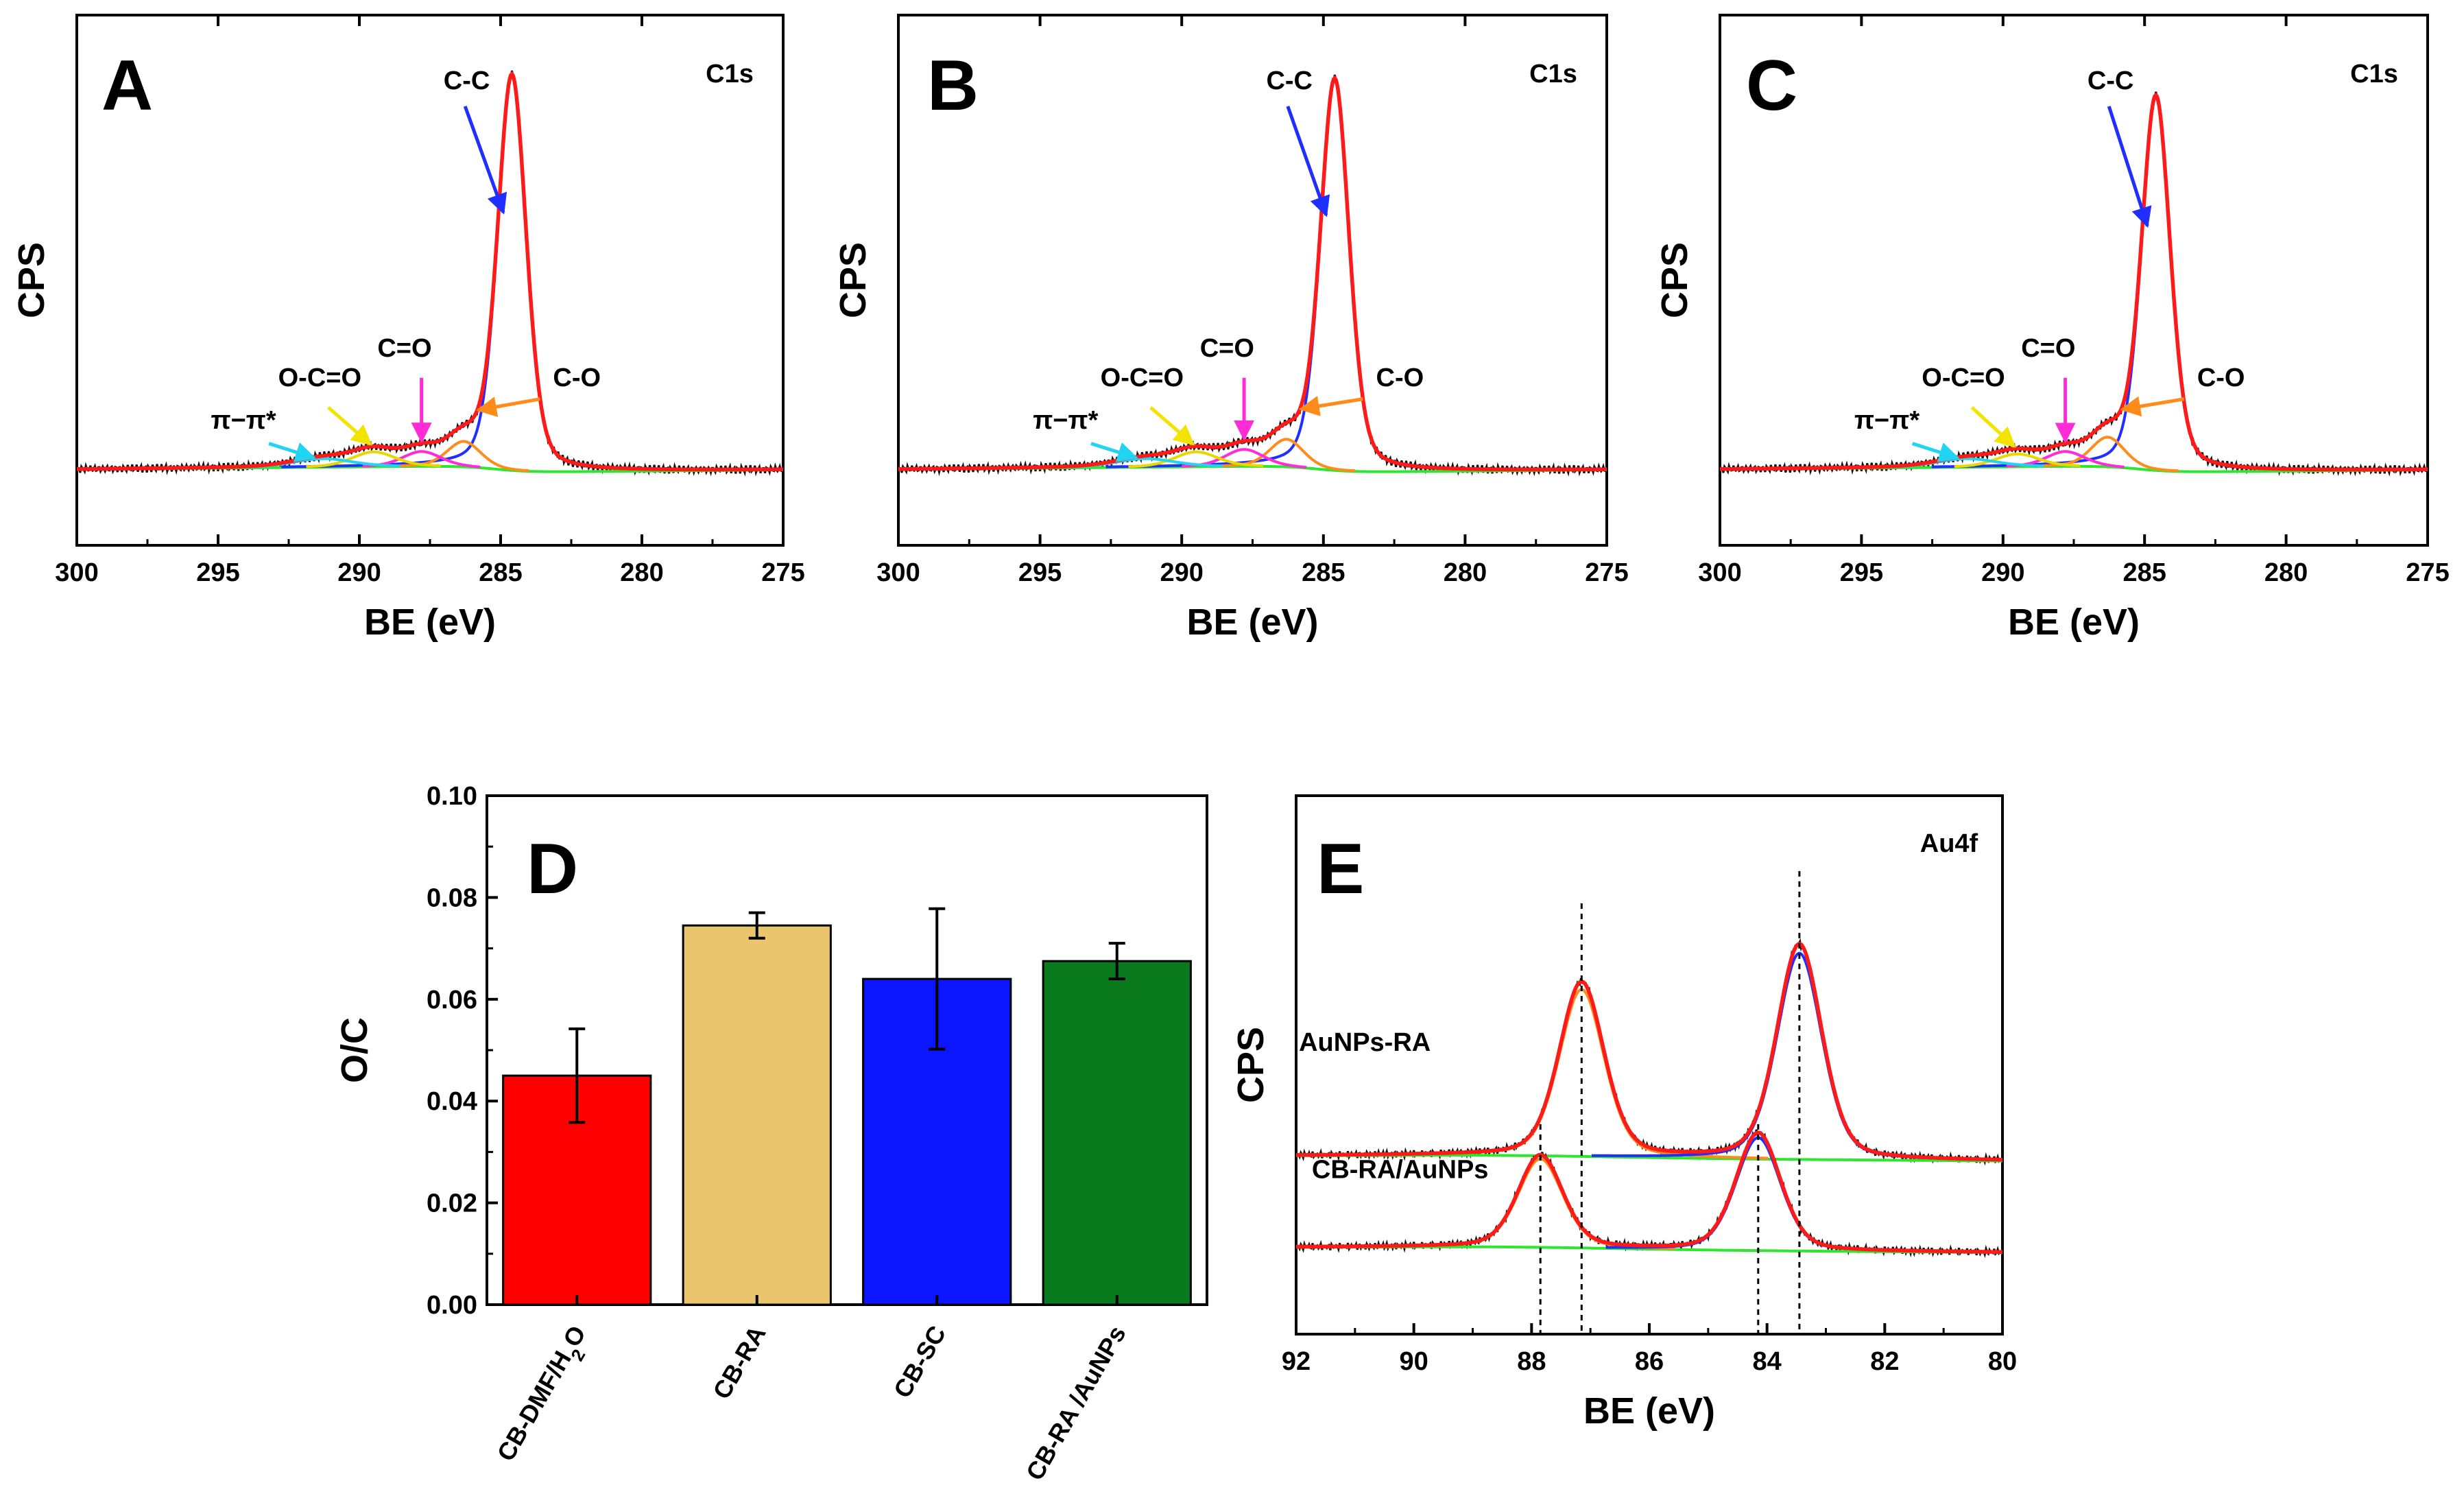 Image resolution: width=2464 pixels, height=1507 pixels. I want to click on panel-b-x-tick-label: 285, so click(1323, 572).